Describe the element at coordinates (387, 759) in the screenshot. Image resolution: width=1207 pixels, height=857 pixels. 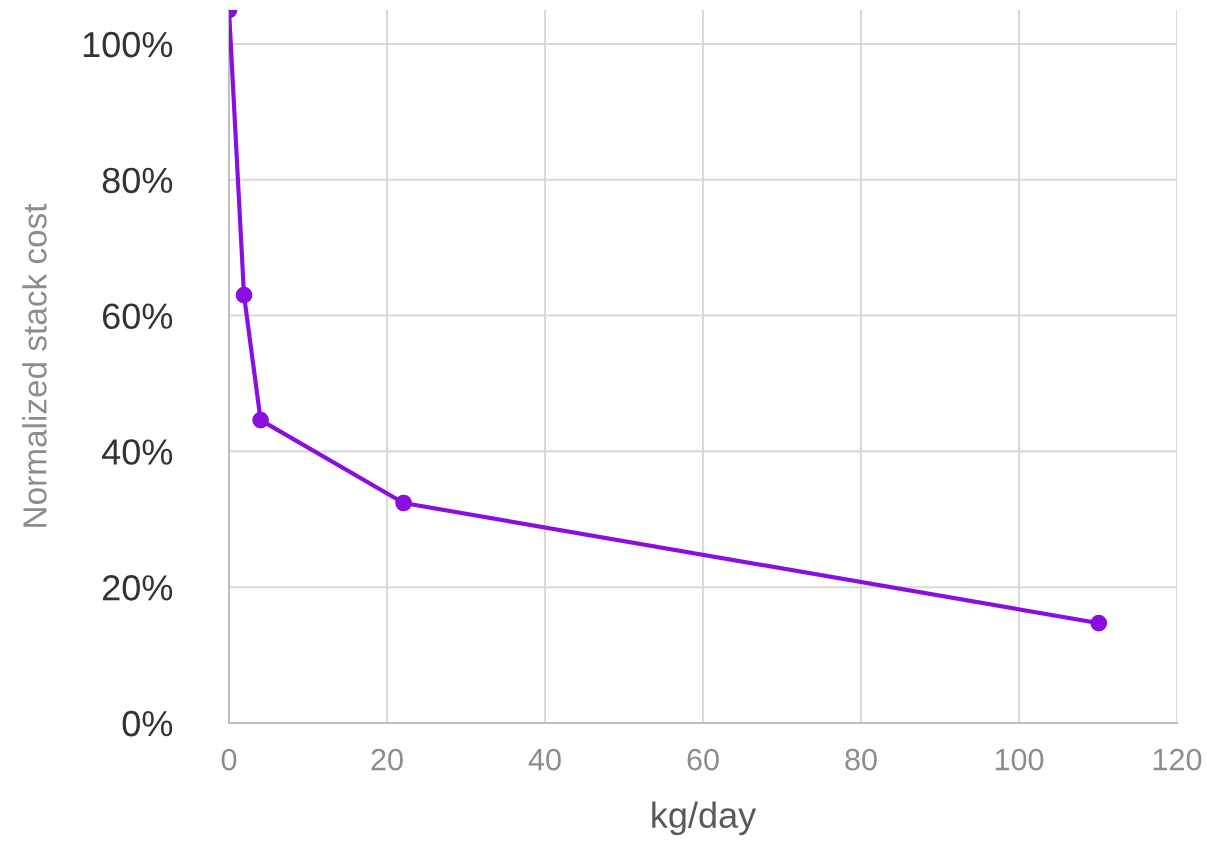
I see `x-tick-label: 20` at that location.